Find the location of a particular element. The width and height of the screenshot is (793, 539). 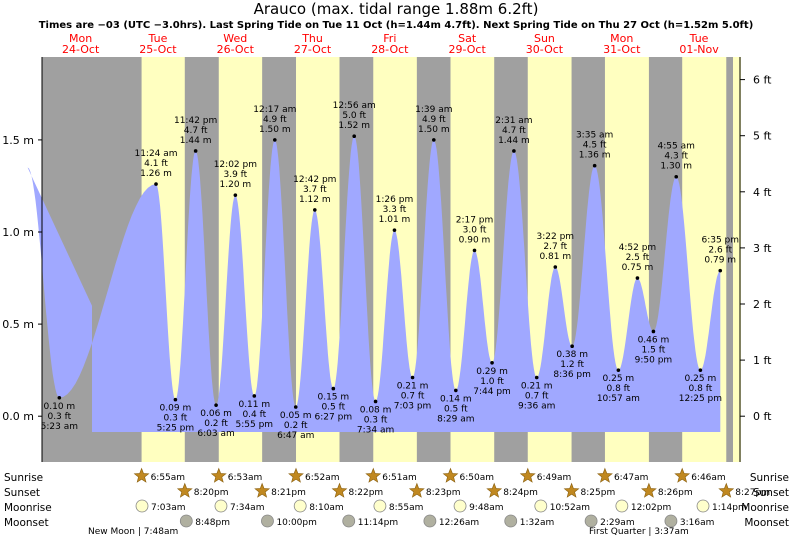

moonrise-time: 7:34am is located at coordinates (247, 508).